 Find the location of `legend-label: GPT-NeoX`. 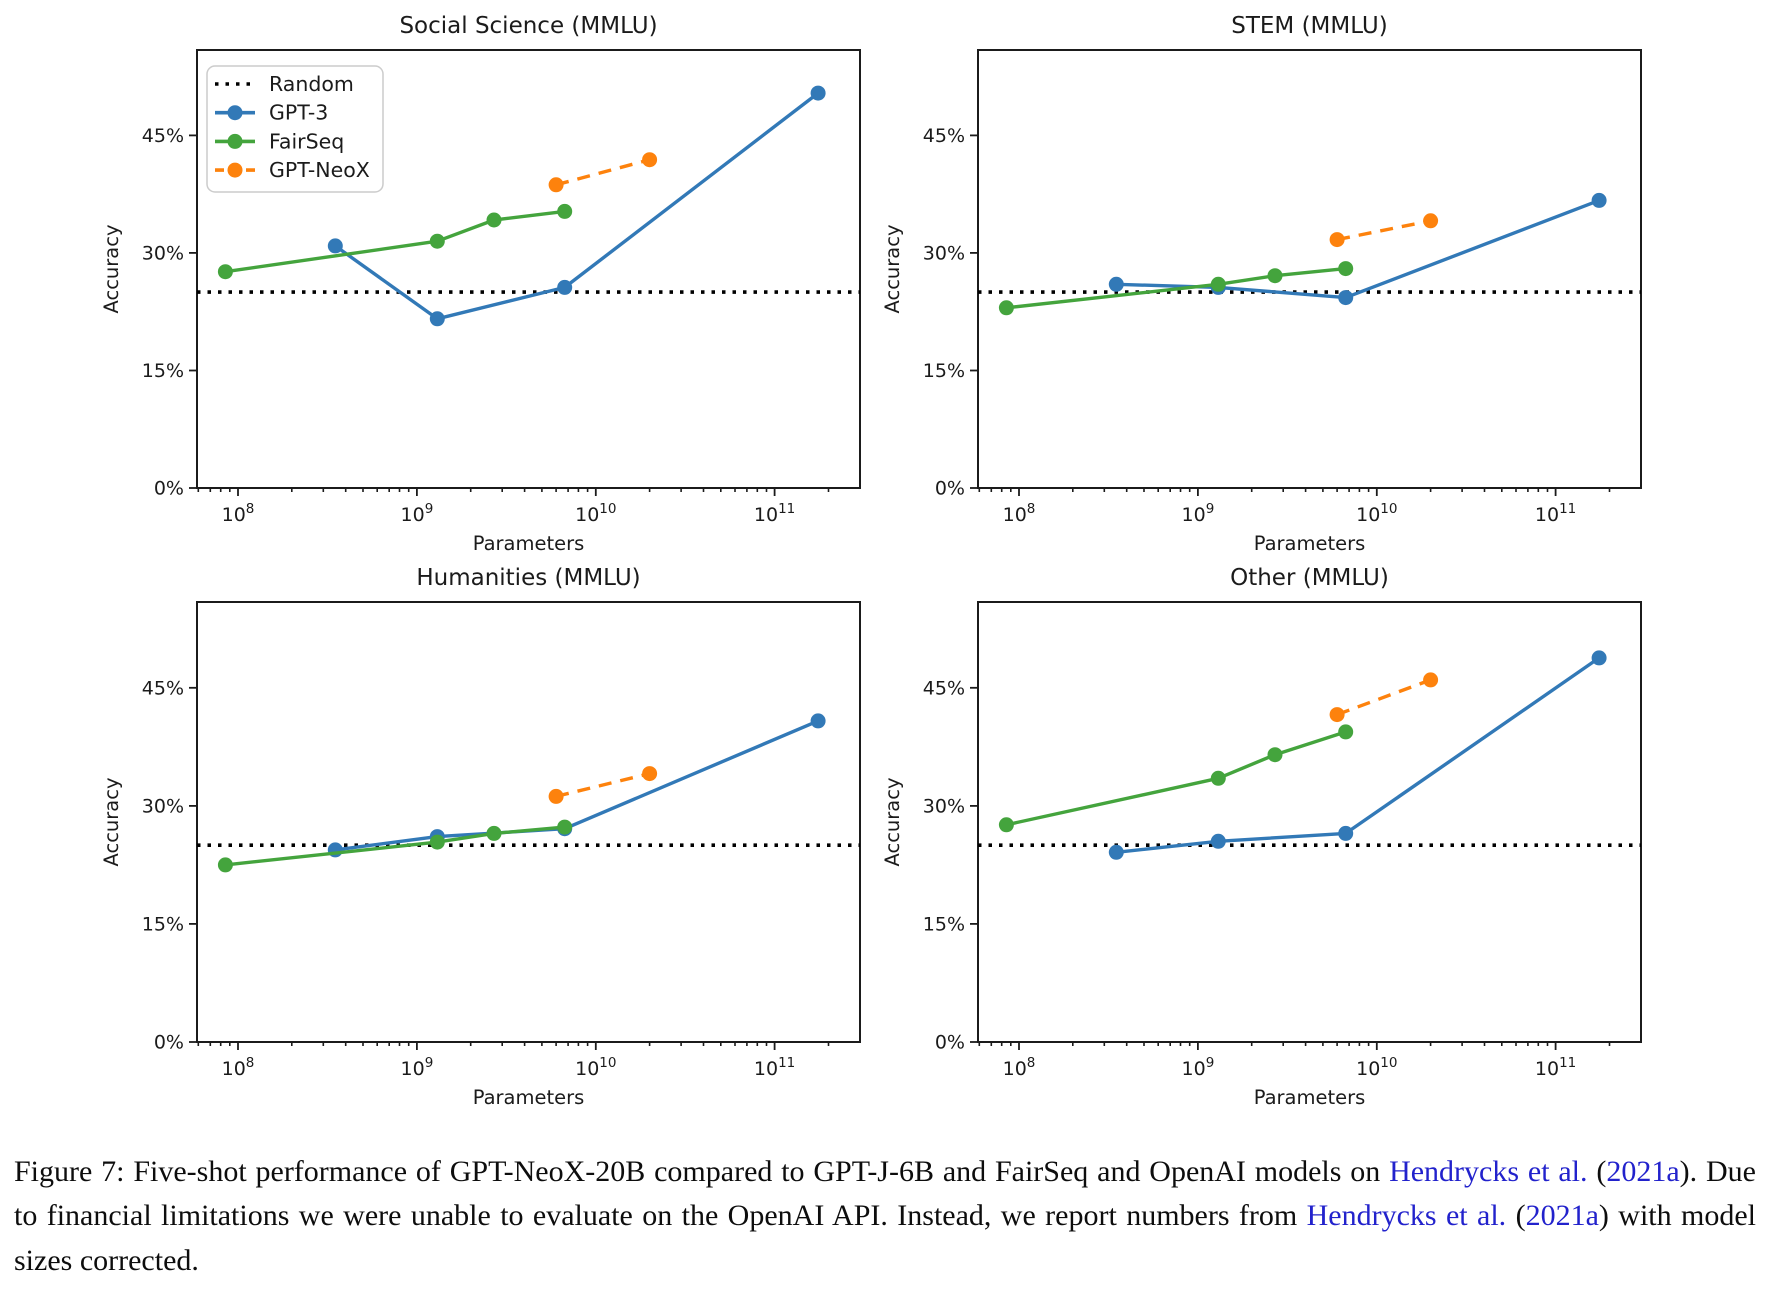

legend-label: GPT-NeoX is located at coordinates (319, 170).